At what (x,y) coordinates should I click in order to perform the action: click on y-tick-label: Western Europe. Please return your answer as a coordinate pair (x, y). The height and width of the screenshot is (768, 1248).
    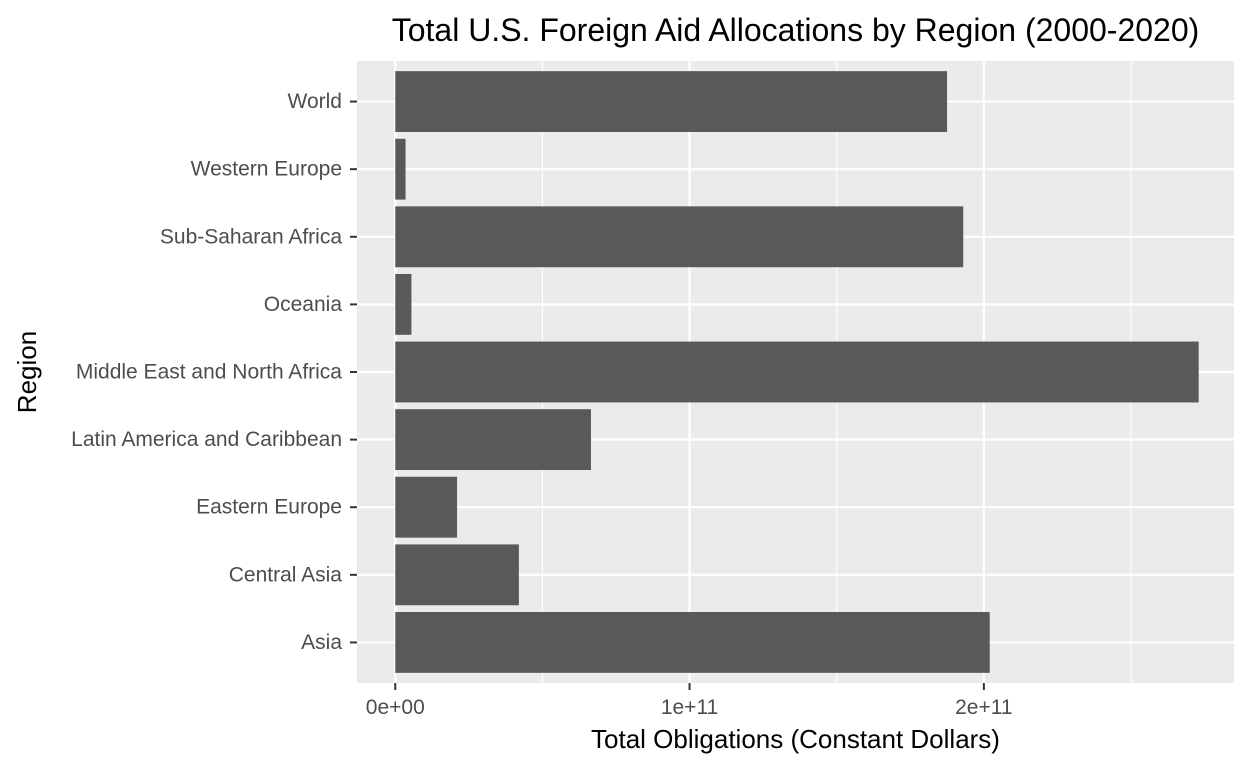
    Looking at the image, I should click on (266, 169).